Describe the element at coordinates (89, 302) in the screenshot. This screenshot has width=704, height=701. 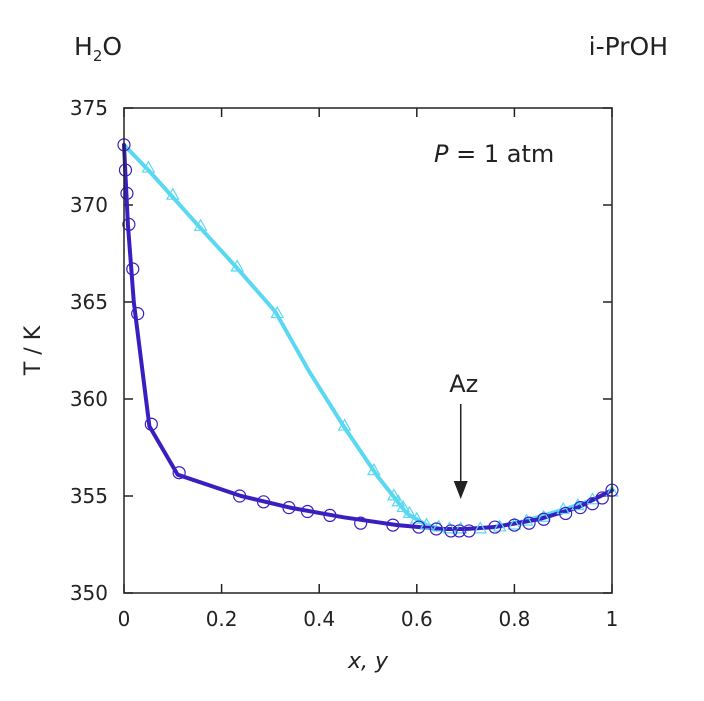
I see `y-tick-label: 365` at that location.